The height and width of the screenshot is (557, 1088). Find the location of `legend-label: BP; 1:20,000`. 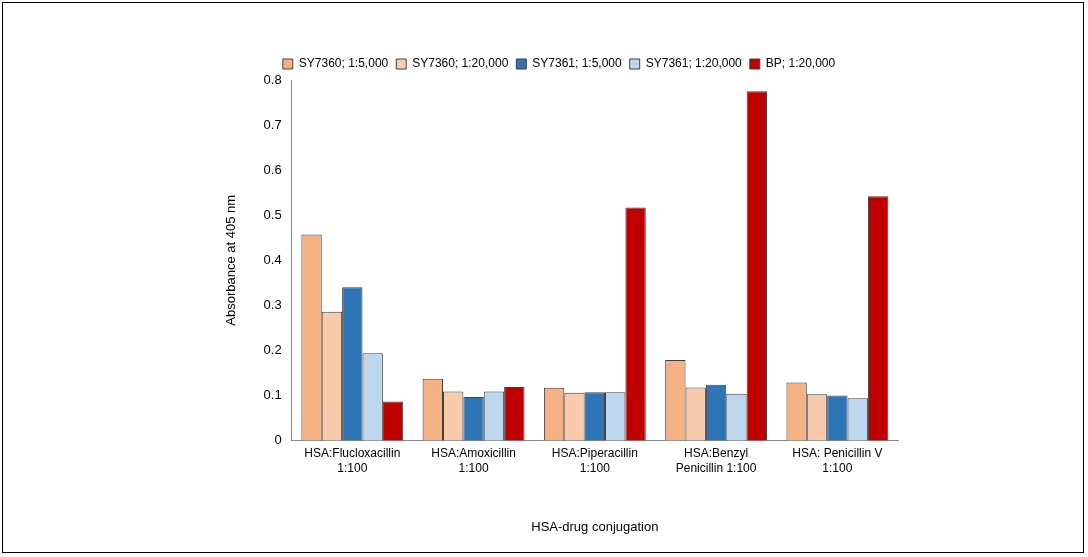

legend-label: BP; 1:20,000 is located at coordinates (800, 63).